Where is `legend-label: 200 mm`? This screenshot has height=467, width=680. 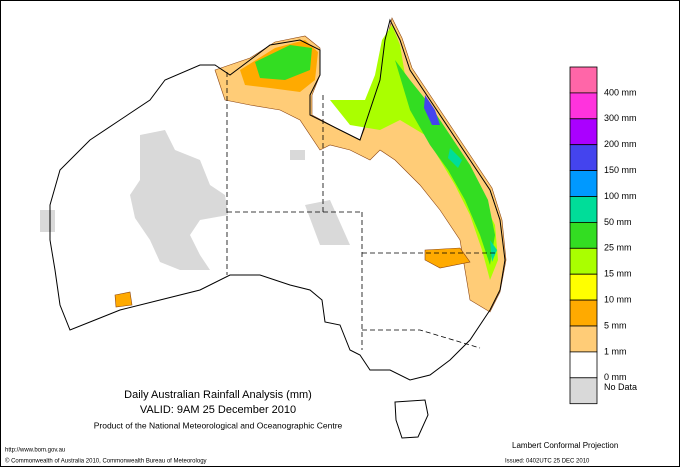
legend-label: 200 mm is located at coordinates (620, 144).